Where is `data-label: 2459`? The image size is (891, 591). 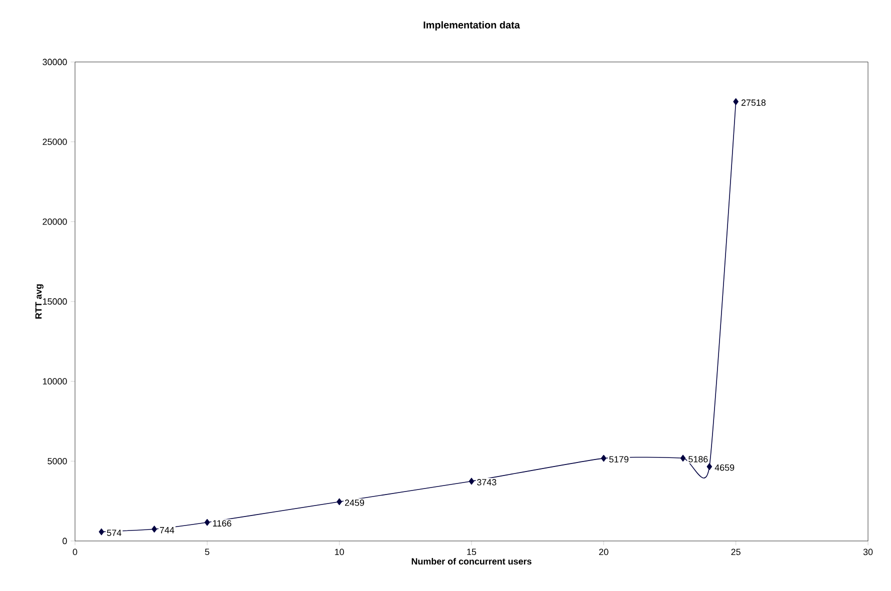
data-label: 2459 is located at coordinates (354, 503).